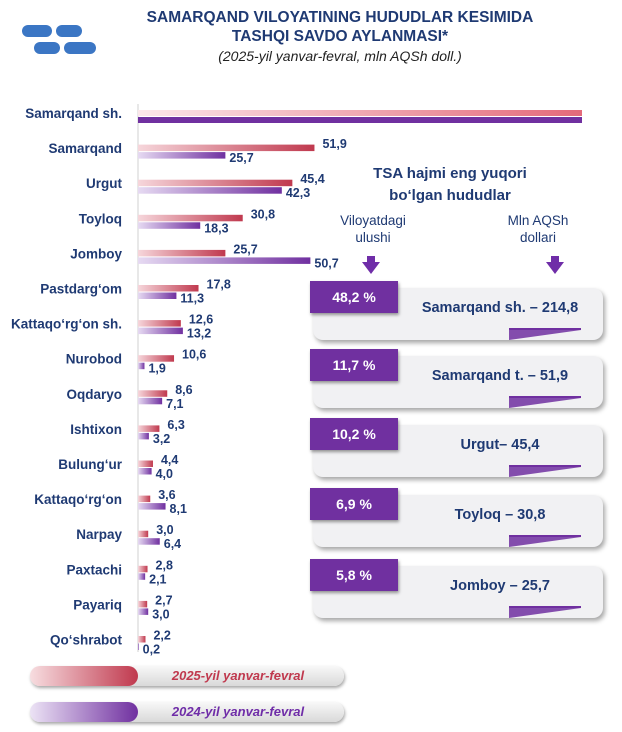  Describe the element at coordinates (164, 474) in the screenshot. I see `value-label-2024: 4,0` at that location.